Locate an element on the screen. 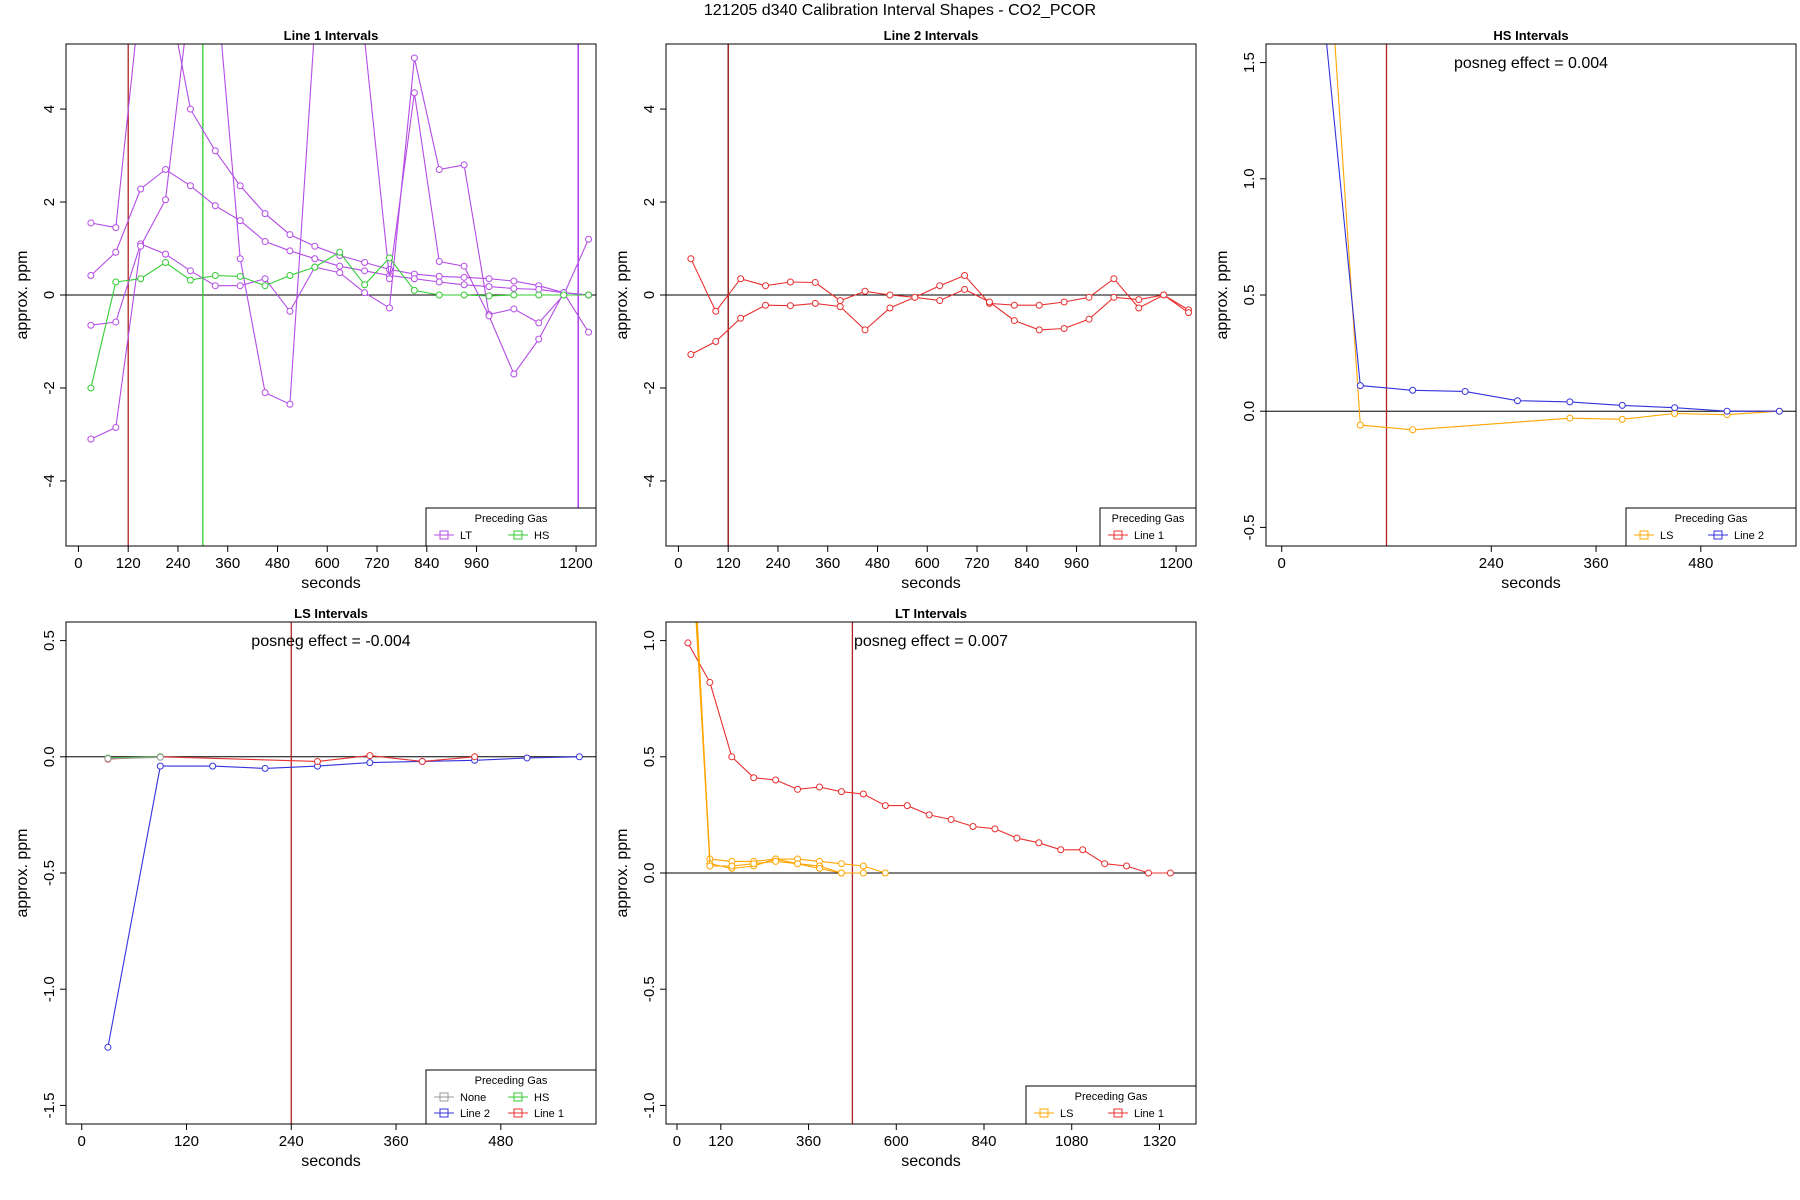 The height and width of the screenshot is (1200, 1800). chart-title: Line 2 Intervals is located at coordinates (931, 35).